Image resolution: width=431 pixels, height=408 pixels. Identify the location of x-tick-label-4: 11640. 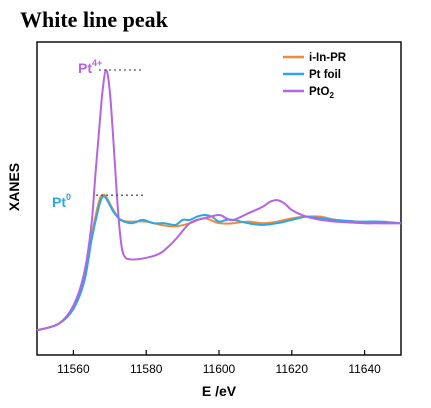
(364, 369).